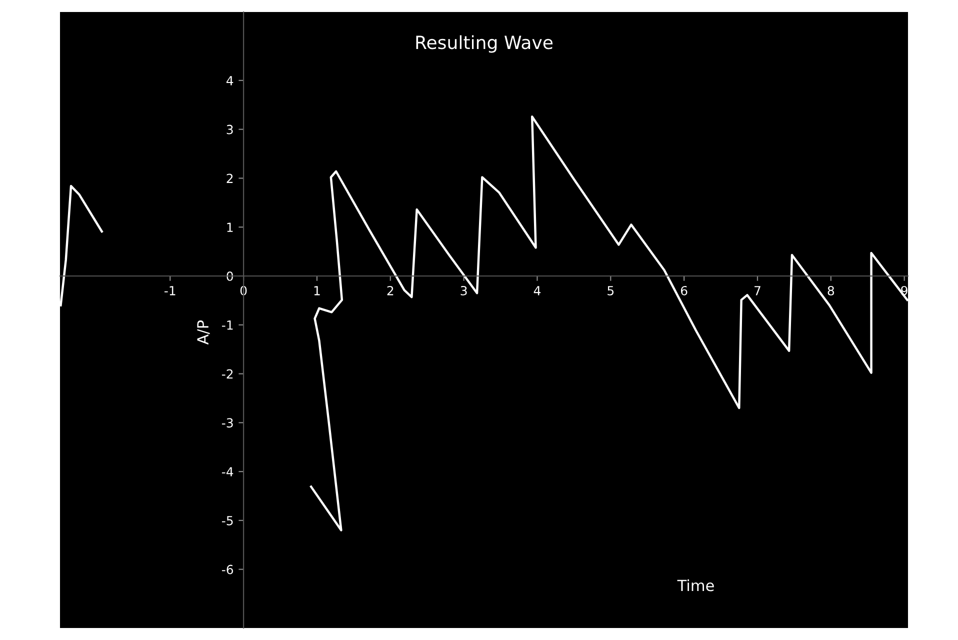 Image resolution: width=958 pixels, height=640 pixels. Describe the element at coordinates (684, 291) in the screenshot. I see `x-tick-label: 6` at that location.